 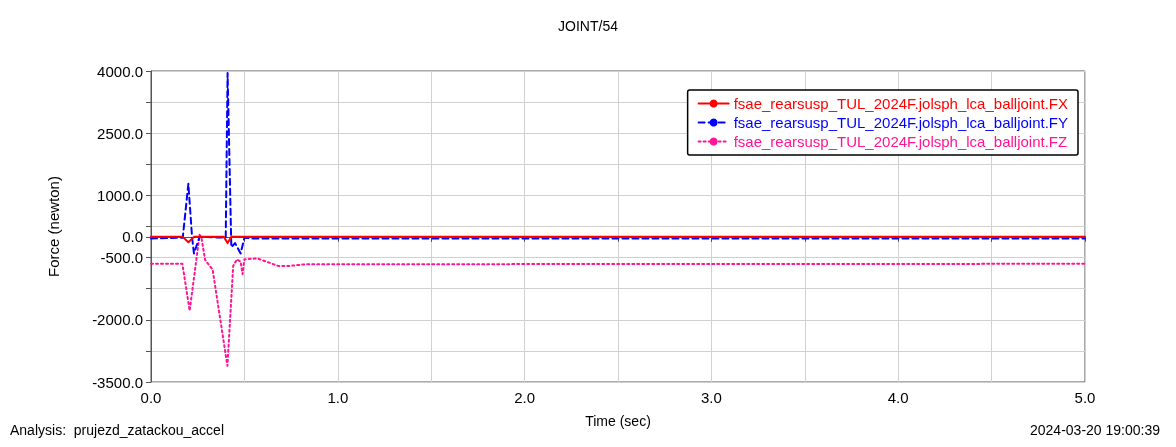 I want to click on y-tick-label: -2000.0, so click(x=117, y=320).